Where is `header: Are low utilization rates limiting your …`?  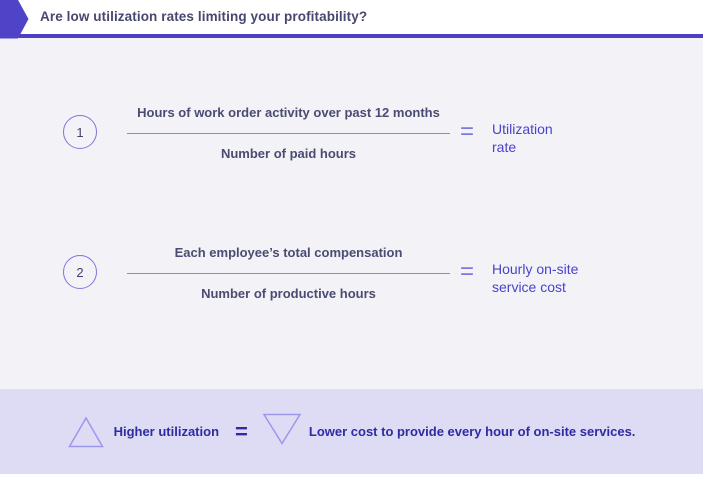 header: Are low utilization rates limiting your … is located at coordinates (351, 17).